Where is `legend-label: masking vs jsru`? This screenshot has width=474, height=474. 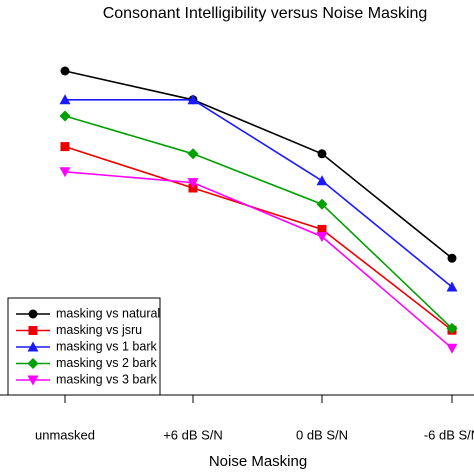
legend-label: masking vs jsru is located at coordinates (99, 330).